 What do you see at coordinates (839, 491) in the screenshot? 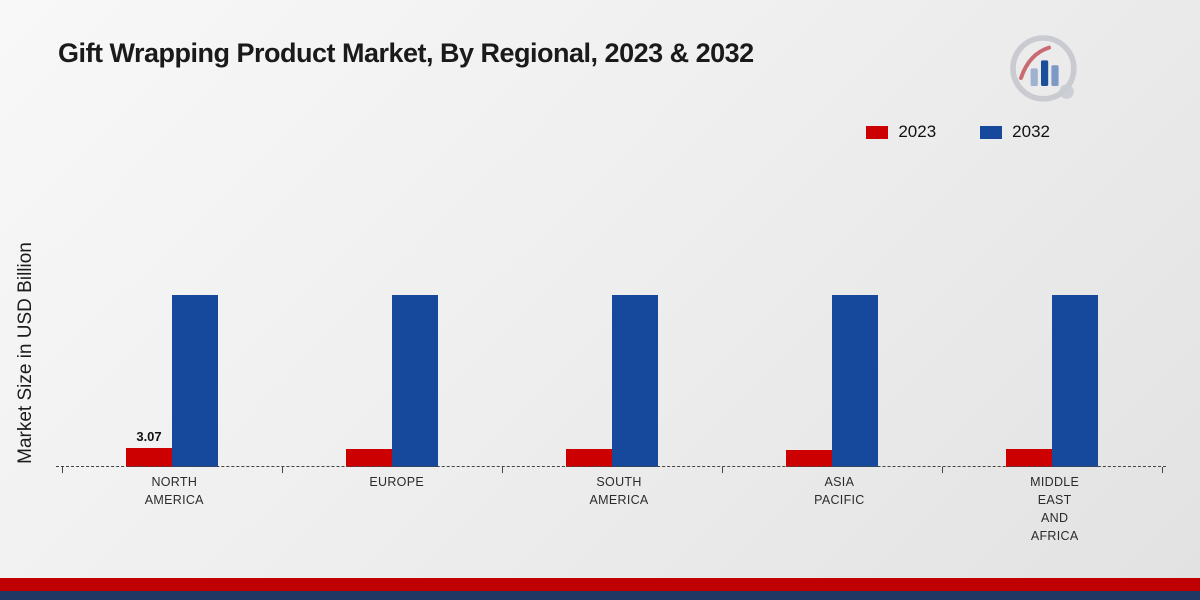
I see `x-label-asia-pacific: ASIA PACIFIC` at bounding box center [839, 491].